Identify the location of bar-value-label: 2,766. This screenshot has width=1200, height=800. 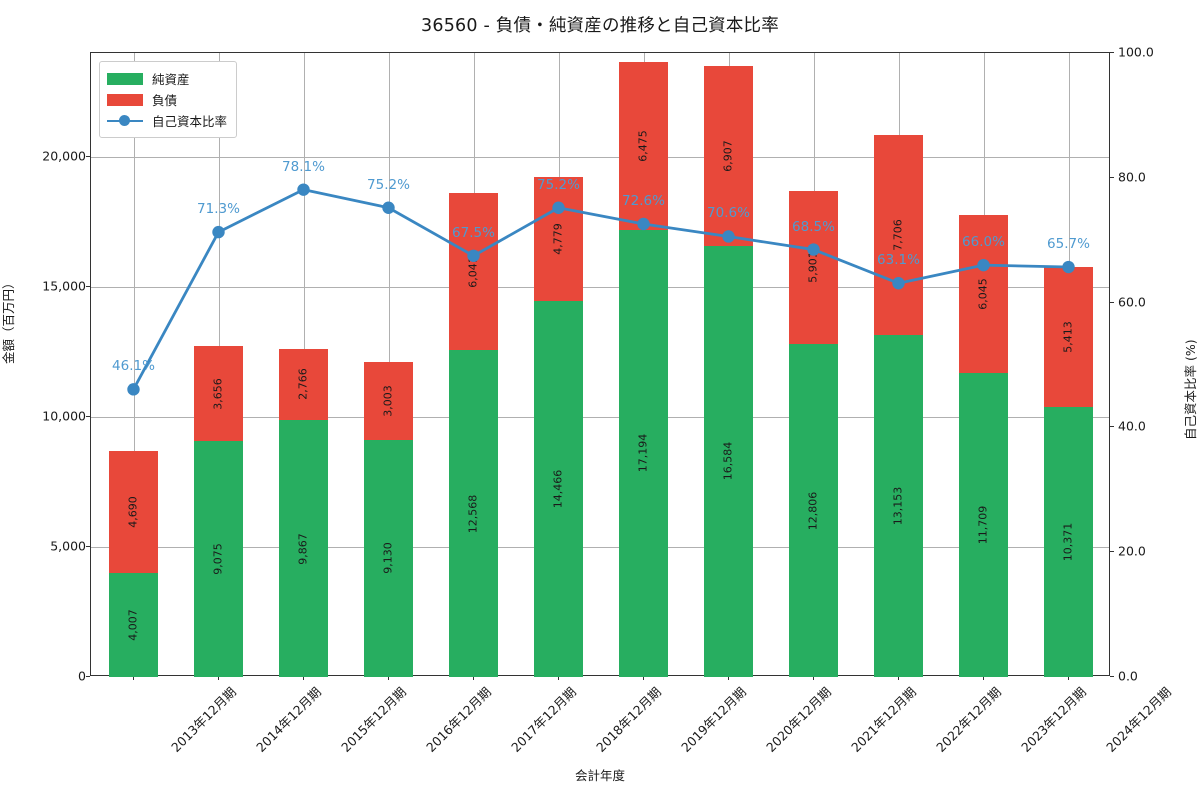
(303, 384).